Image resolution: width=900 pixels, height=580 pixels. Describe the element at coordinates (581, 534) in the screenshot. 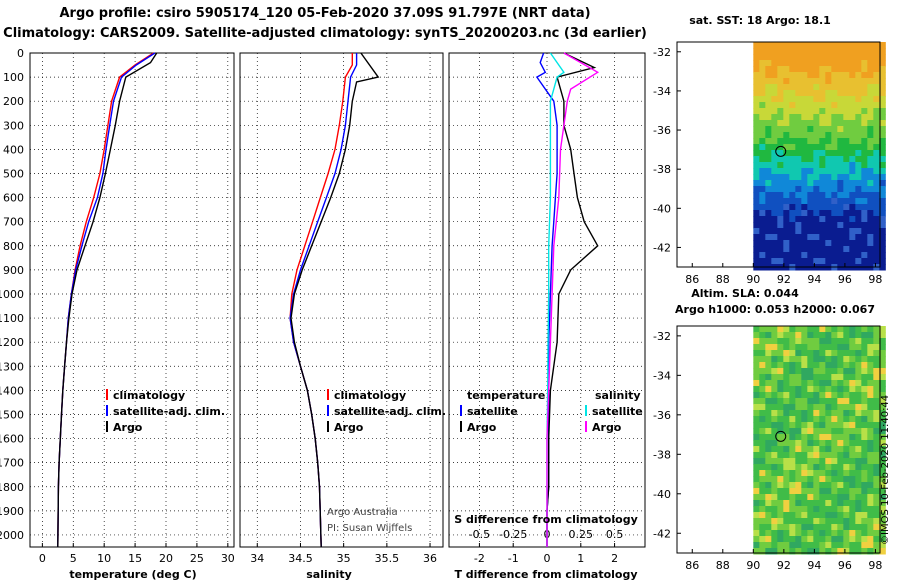

I see `difference-s-tick-label: 0.25` at that location.